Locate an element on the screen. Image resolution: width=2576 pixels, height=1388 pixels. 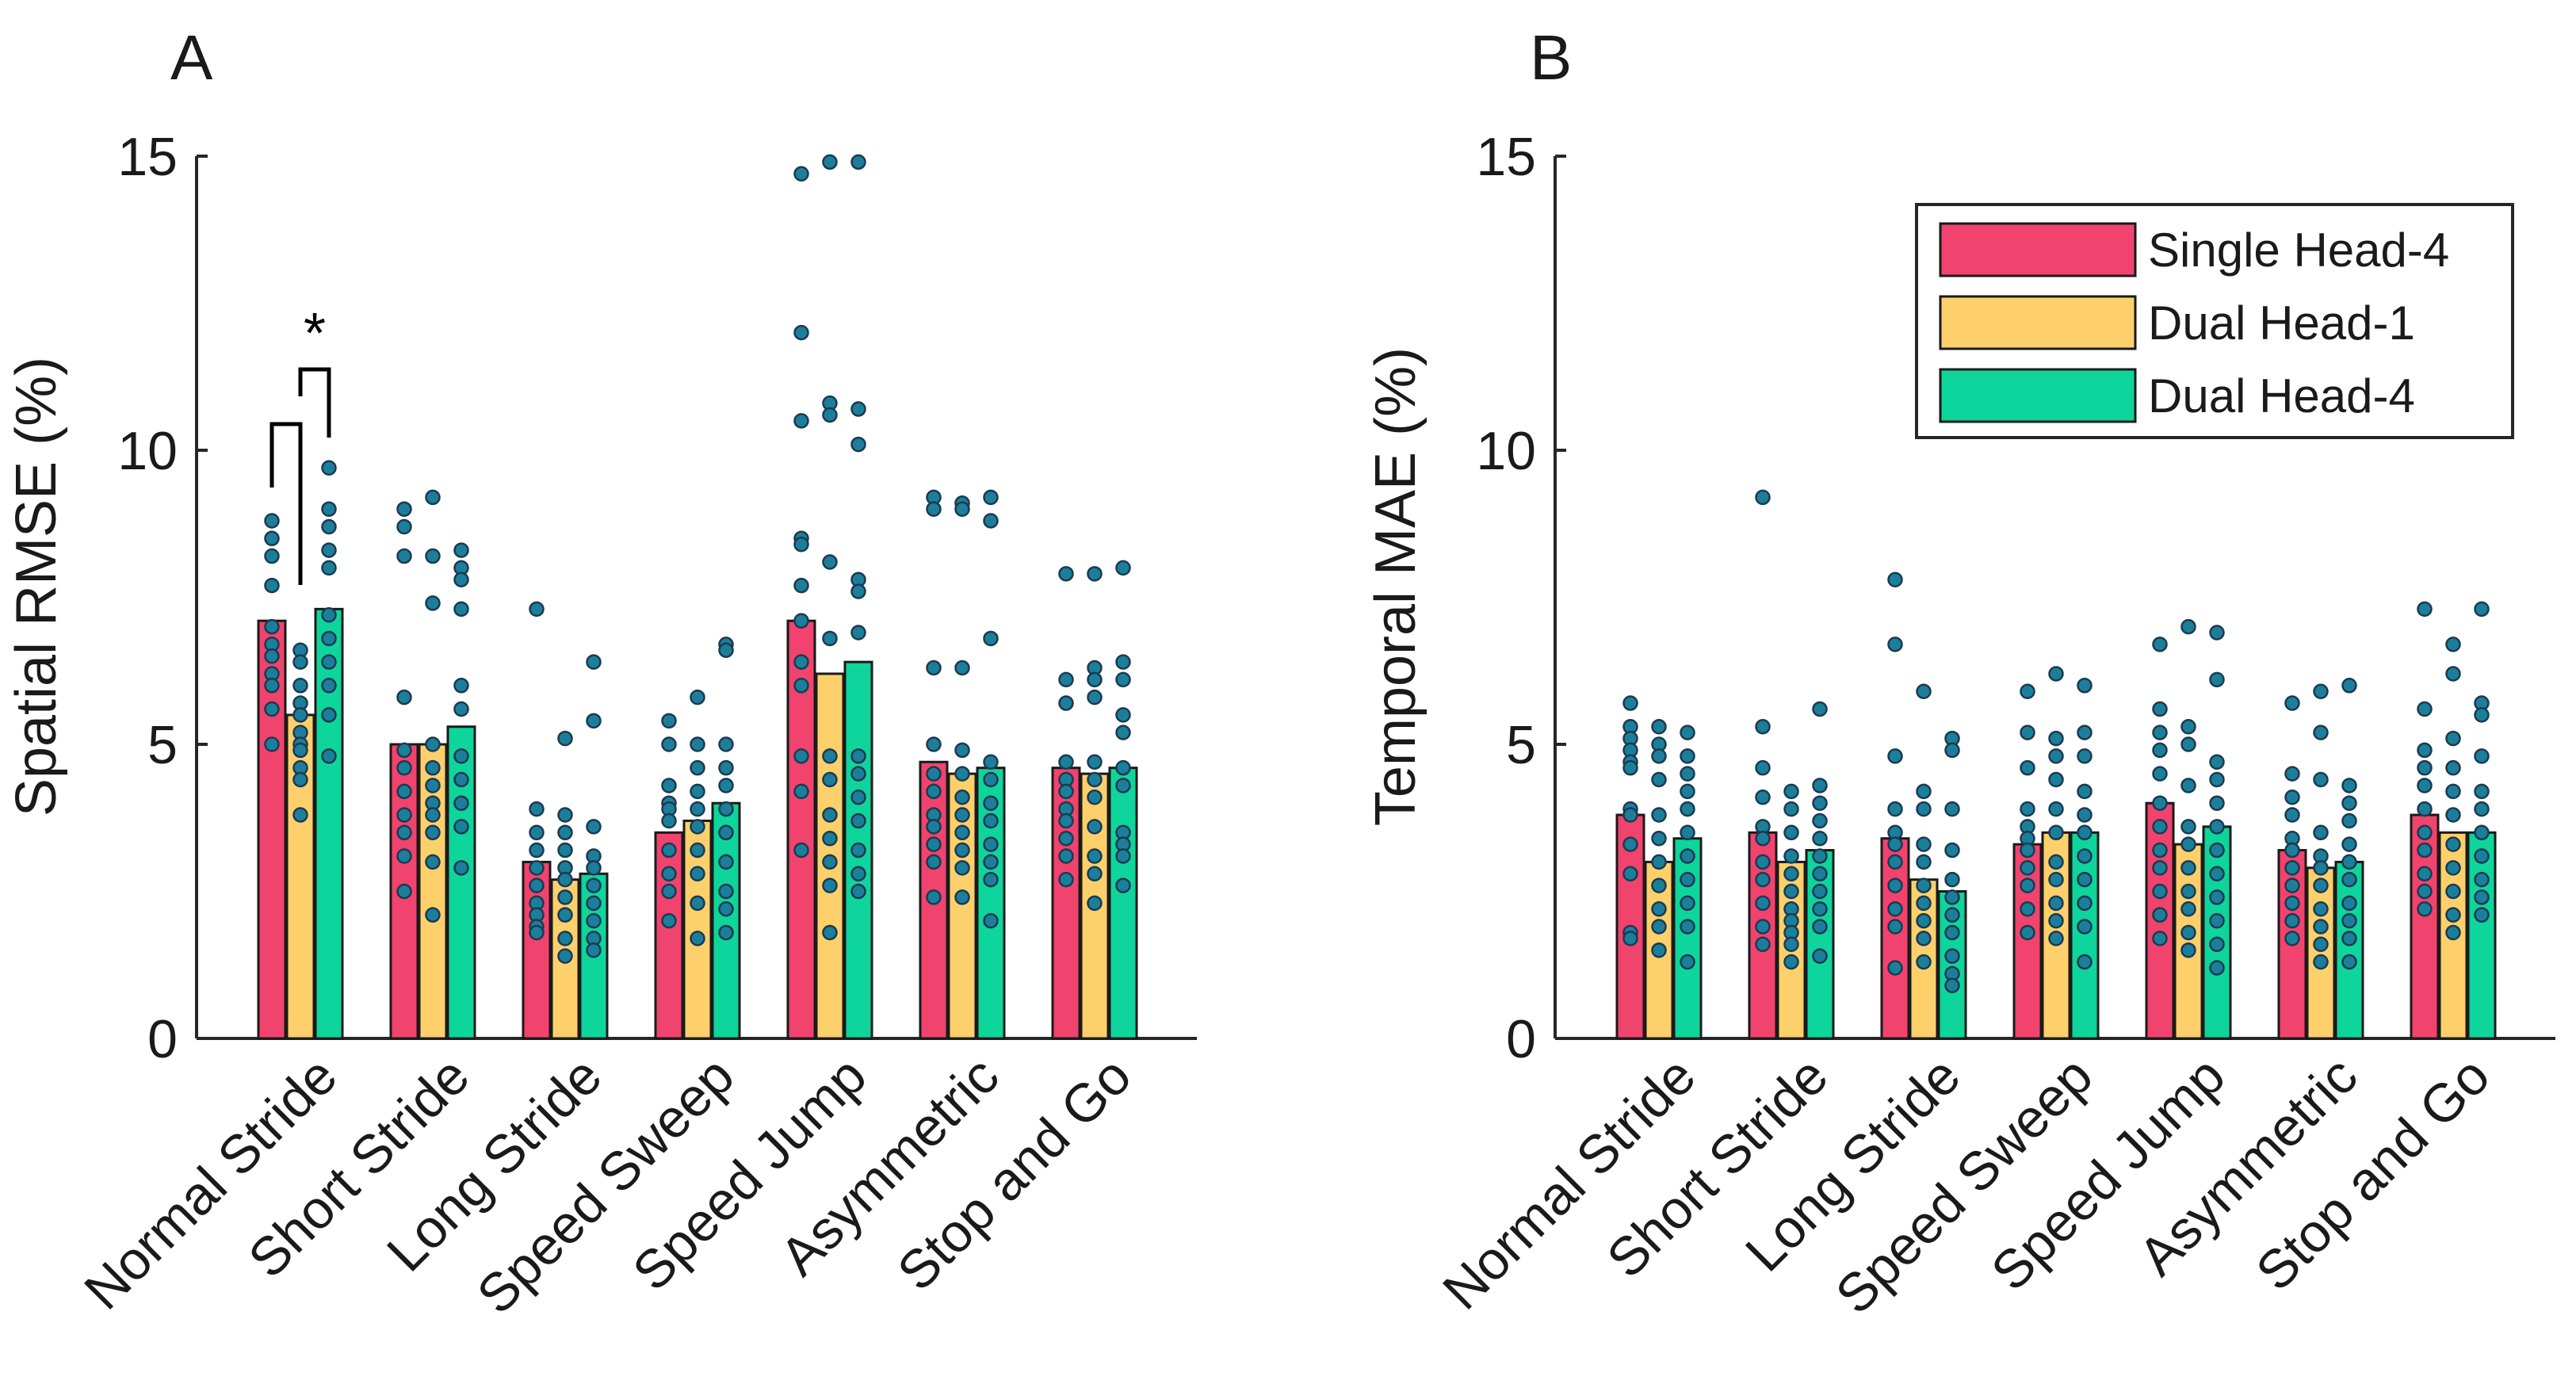
significance-annotation: * is located at coordinates (300, 443).